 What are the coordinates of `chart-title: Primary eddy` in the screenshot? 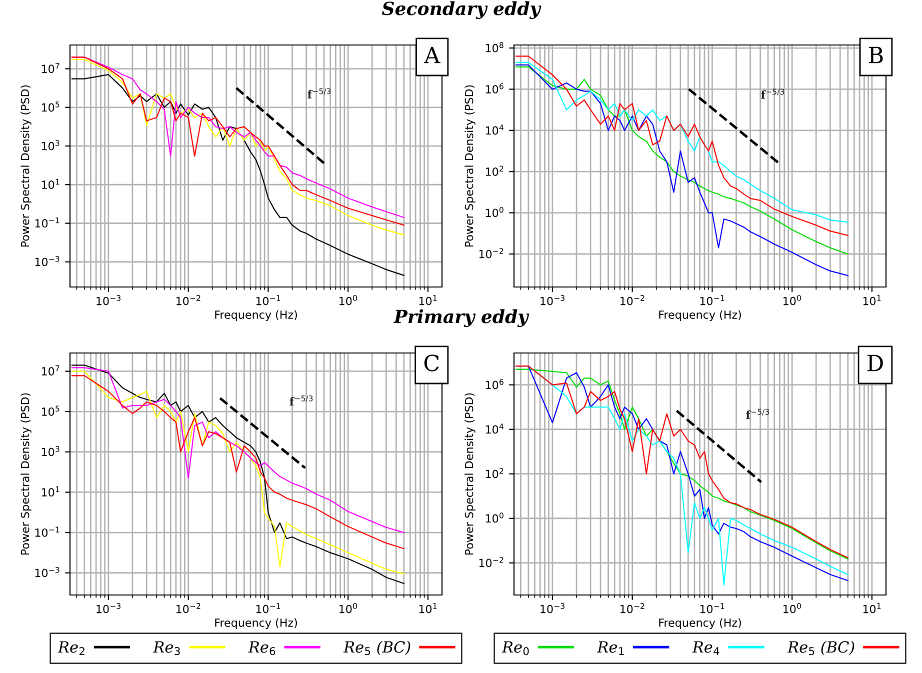 It's located at (461, 318).